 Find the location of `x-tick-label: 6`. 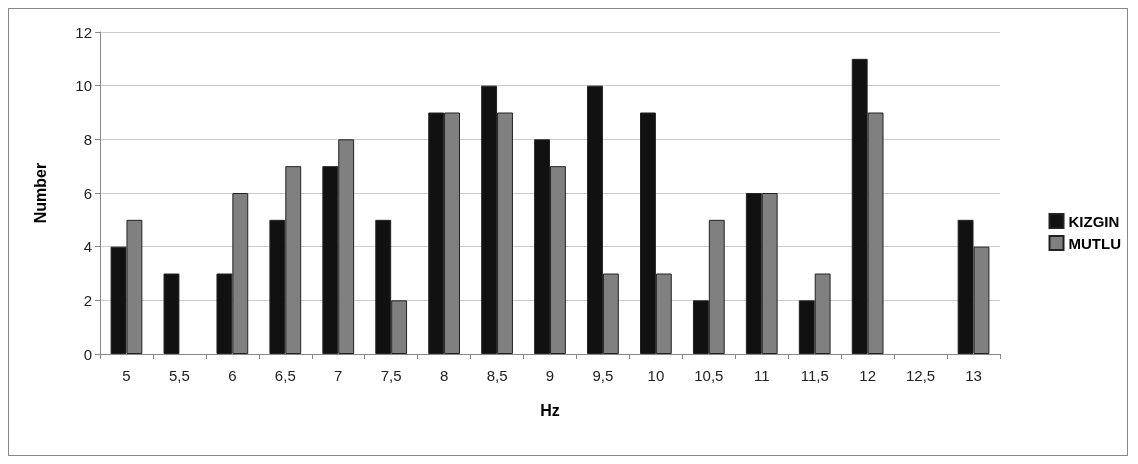

x-tick-label: 6 is located at coordinates (232, 375).